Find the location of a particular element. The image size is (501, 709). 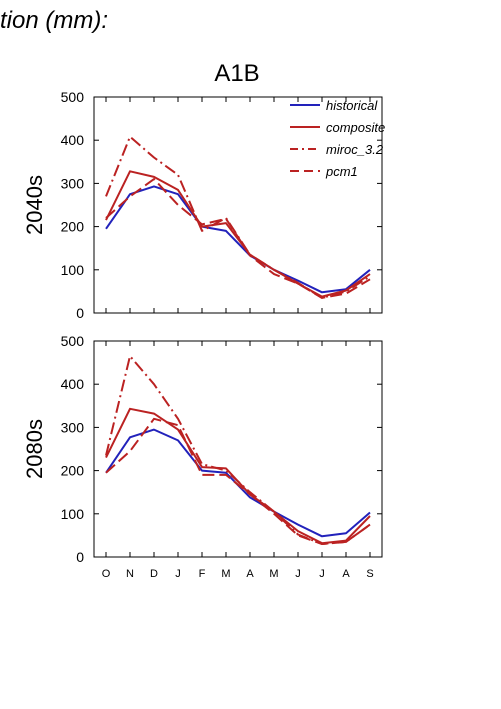

x-tick-label: S is located at coordinates (369, 574).